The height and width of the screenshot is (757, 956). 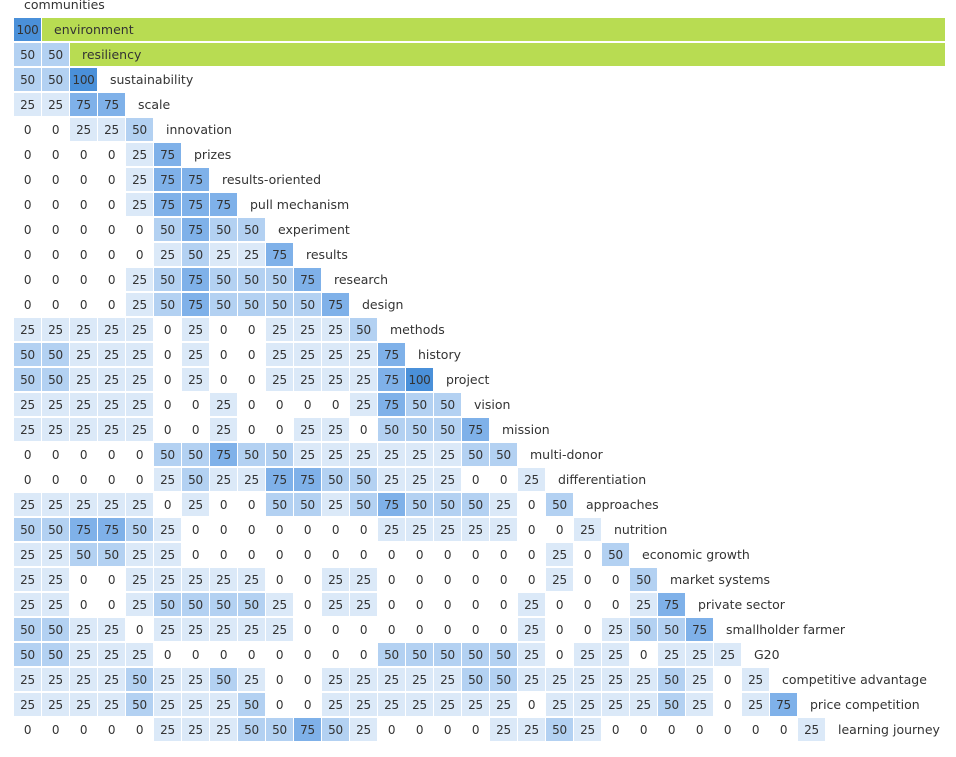 What do you see at coordinates (154, 104) in the screenshot?
I see `row-label: scale` at bounding box center [154, 104].